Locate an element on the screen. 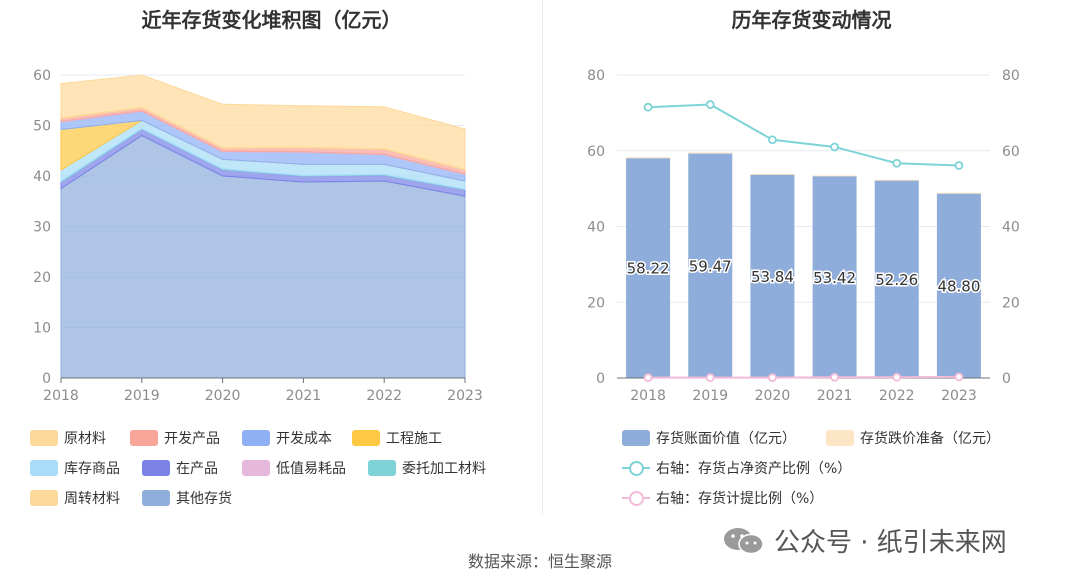 The width and height of the screenshot is (1080, 583). right-chart-title: 历年存货变动情况 is located at coordinates (811, 20).